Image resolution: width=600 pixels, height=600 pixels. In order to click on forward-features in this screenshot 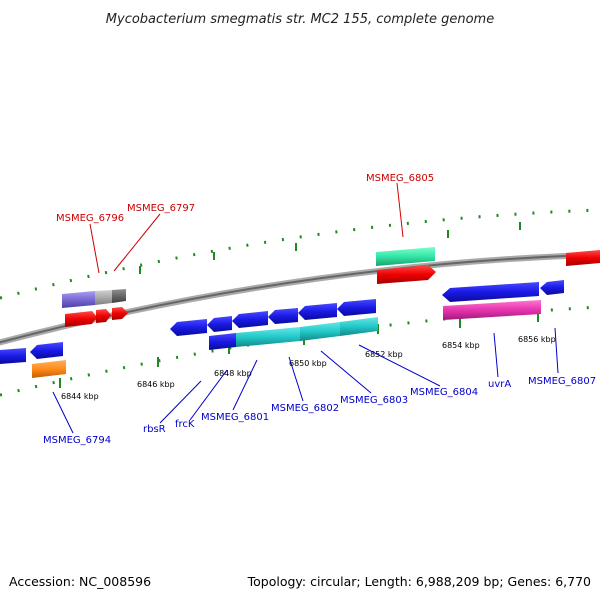, I will do `click(331, 287)`.